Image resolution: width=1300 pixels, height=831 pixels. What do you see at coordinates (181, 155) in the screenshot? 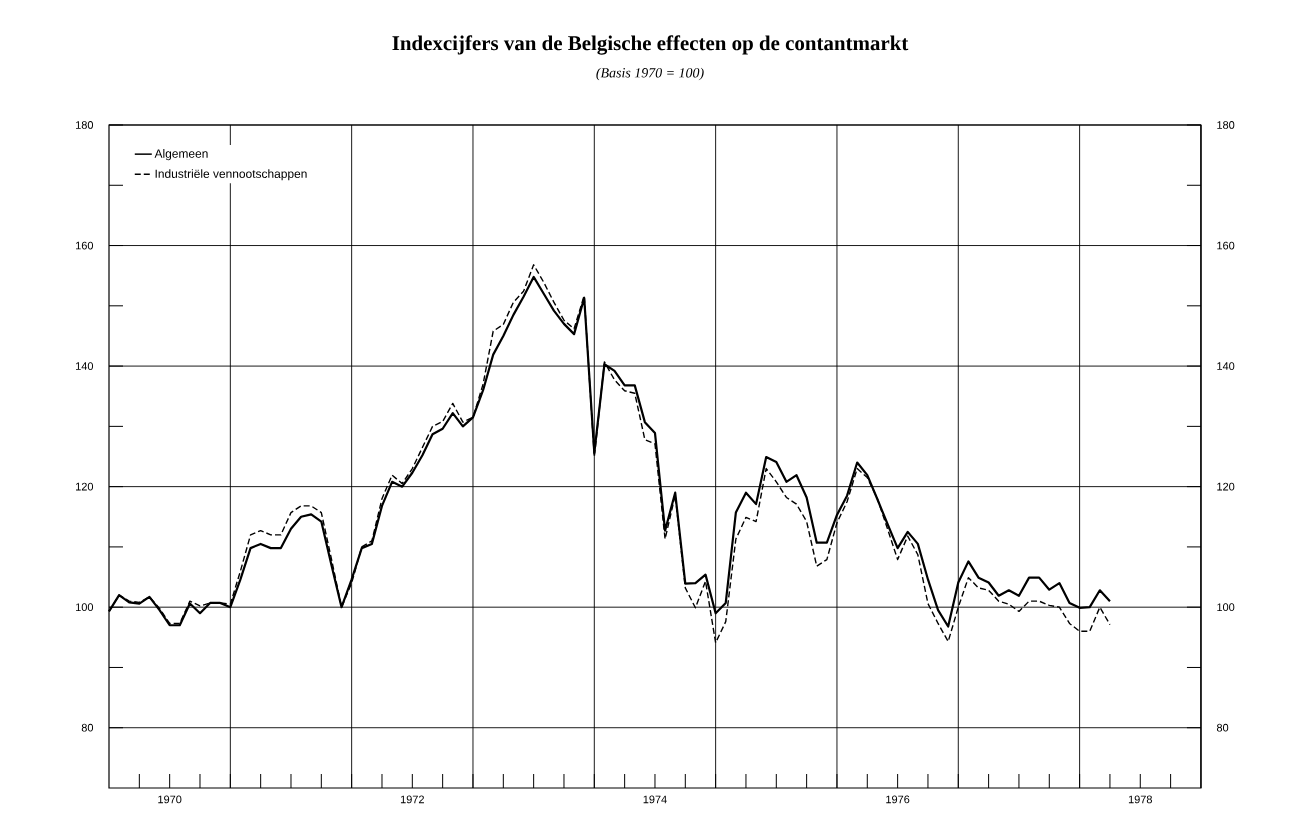
I see `legend-label: Algemeen` at bounding box center [181, 155].